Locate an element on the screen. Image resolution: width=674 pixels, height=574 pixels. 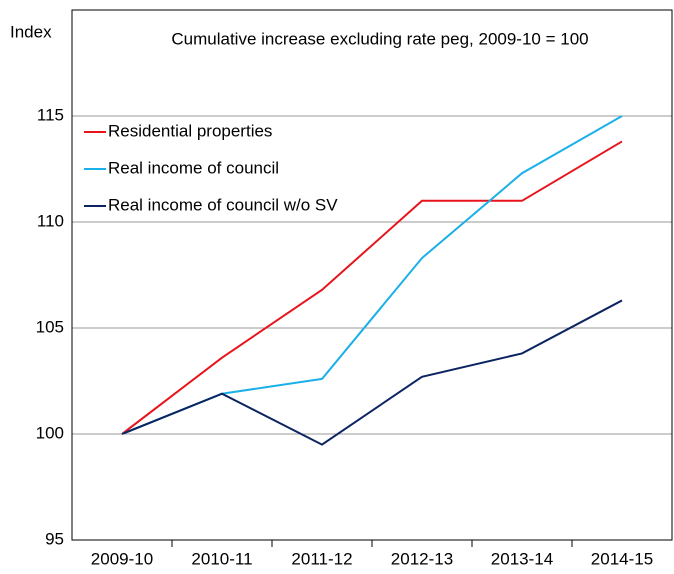
x-tick-label: 2011-12 is located at coordinates (321, 558).